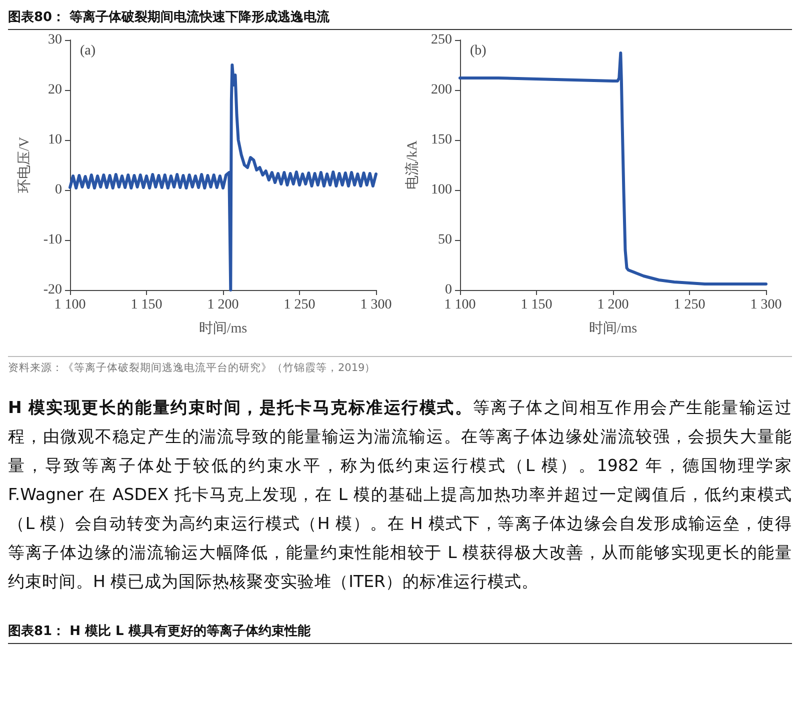 The width and height of the screenshot is (800, 707). I want to click on text: 资料来源：《等离子体破裂期间逃逸电流平台的研究》（竹锦霞等，2019）, so click(400, 365).